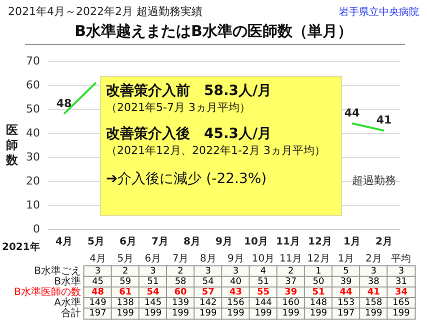  What do you see at coordinates (105, 11) in the screenshot?
I see `text: 2021年4月～2022年2月 超過勤務実績` at bounding box center [105, 11].